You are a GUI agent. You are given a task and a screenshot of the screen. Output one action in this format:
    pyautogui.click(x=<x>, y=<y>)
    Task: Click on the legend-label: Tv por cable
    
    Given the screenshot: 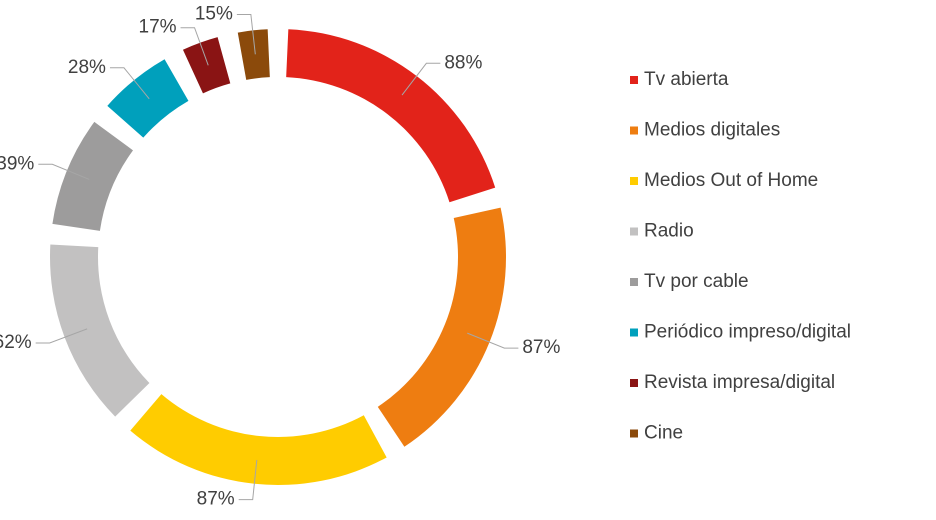 What is the action you would take?
    pyautogui.click(x=696, y=281)
    